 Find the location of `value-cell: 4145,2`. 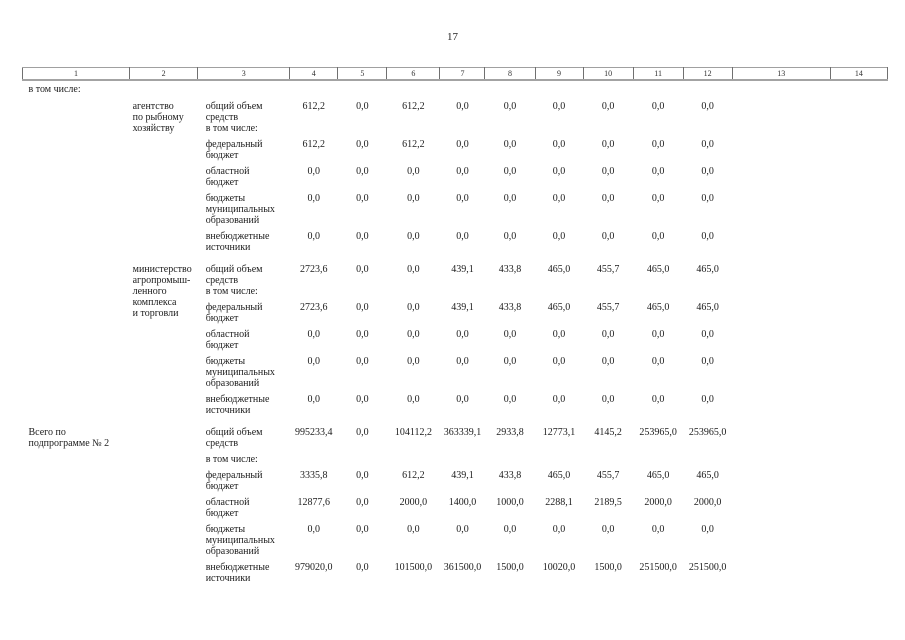

value-cell: 4145,2 is located at coordinates (608, 432).